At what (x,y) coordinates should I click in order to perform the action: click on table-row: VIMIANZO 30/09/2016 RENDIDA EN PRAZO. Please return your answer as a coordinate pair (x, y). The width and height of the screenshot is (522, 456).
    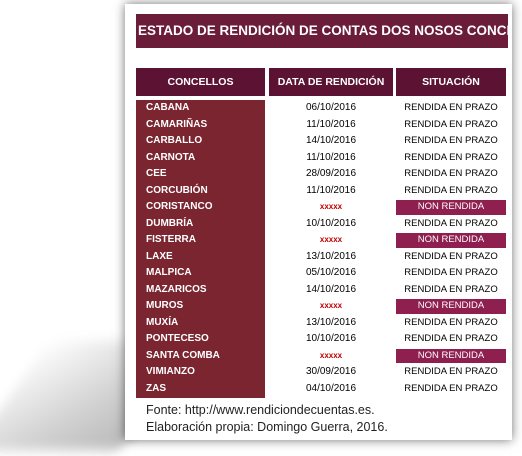
    Looking at the image, I should click on (321, 372).